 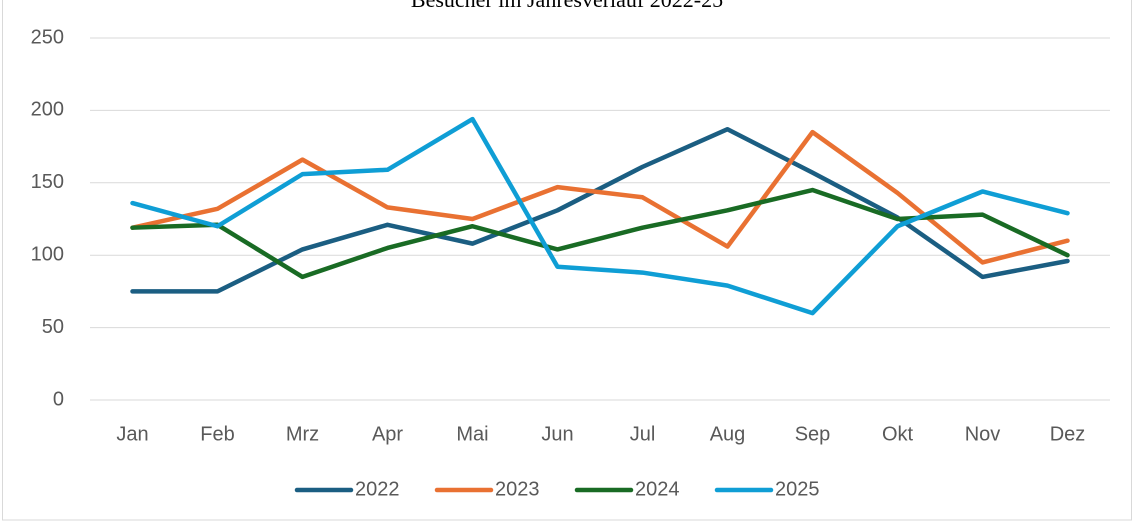 What do you see at coordinates (387, 434) in the screenshot?
I see `x-tick-label: Apr` at bounding box center [387, 434].